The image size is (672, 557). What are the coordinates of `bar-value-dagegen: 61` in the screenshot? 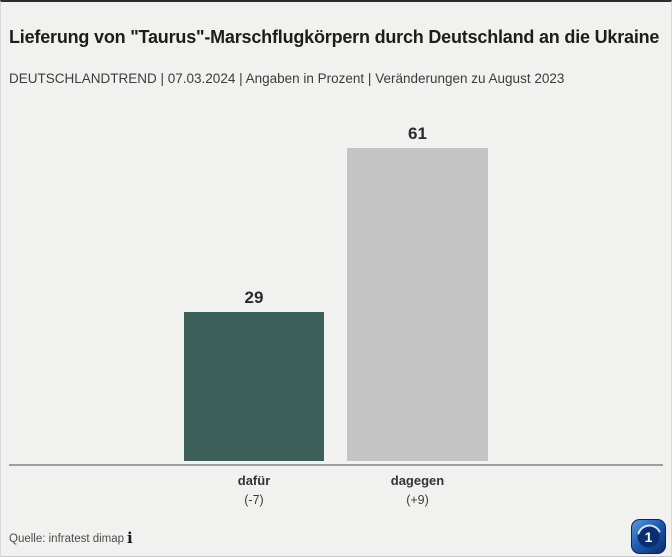 It's located at (417, 133).